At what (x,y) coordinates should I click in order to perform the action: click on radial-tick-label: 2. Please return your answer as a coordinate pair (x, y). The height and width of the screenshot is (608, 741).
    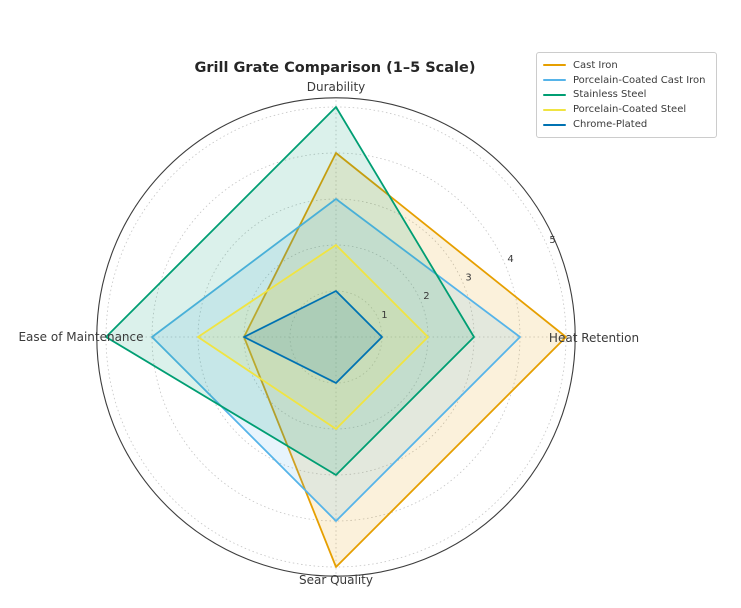
    Looking at the image, I should click on (426, 296).